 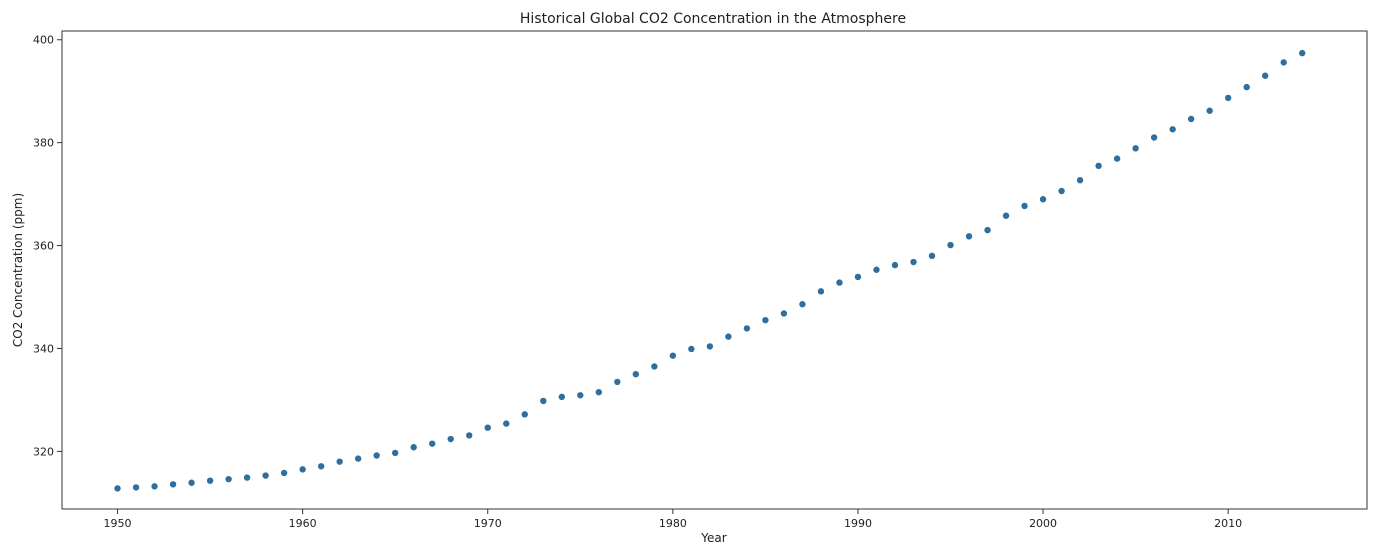 I want to click on y-tick-label: 380, so click(x=43, y=143).